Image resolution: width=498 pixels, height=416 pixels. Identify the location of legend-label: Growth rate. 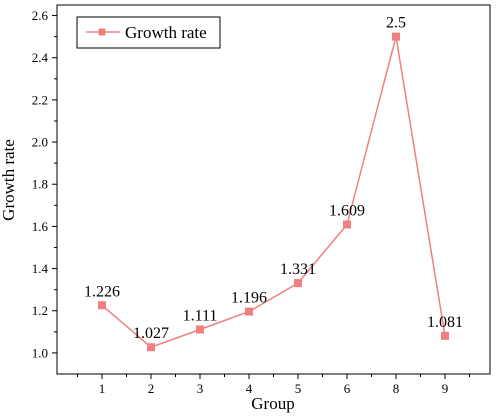
(166, 32).